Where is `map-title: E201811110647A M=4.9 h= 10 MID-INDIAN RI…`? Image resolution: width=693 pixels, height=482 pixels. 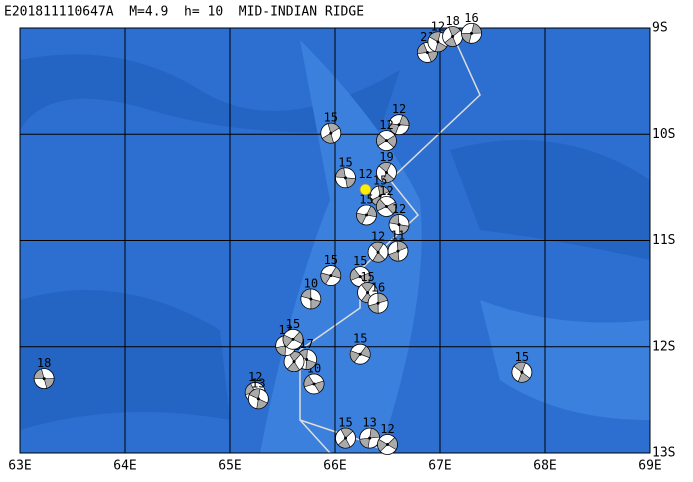 map-title: E201811110647A M=4.9 h= 10 MID-INDIAN RI… is located at coordinates (184, 12).